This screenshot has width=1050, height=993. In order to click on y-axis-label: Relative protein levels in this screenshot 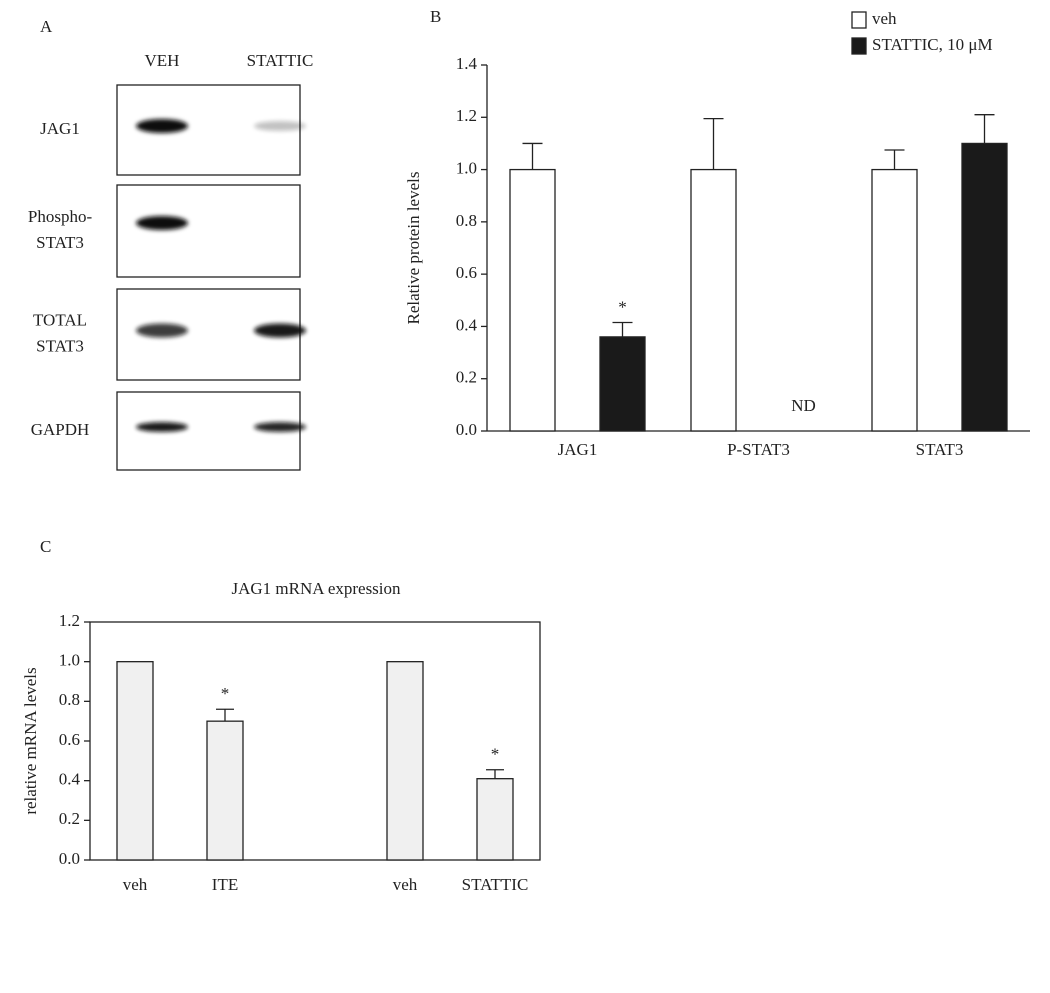, I will do `click(413, 248)`.